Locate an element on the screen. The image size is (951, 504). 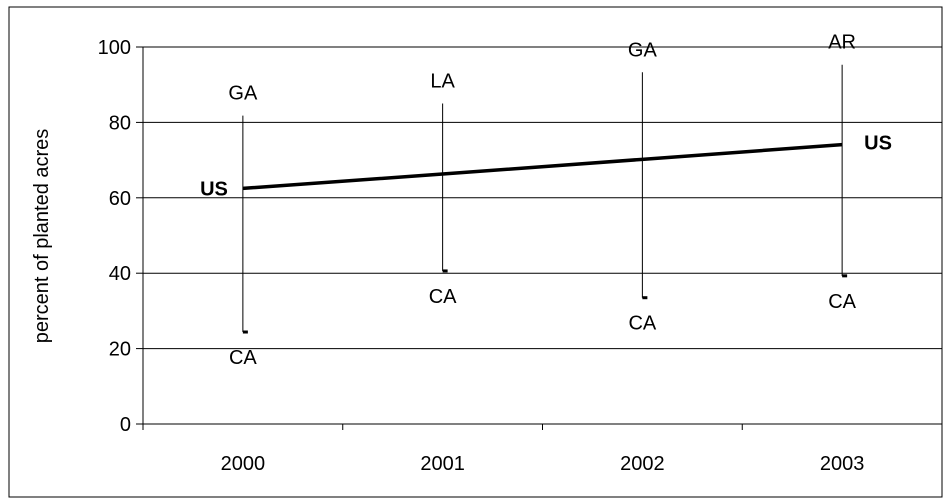
low-label-2003: CA is located at coordinates (842, 302).